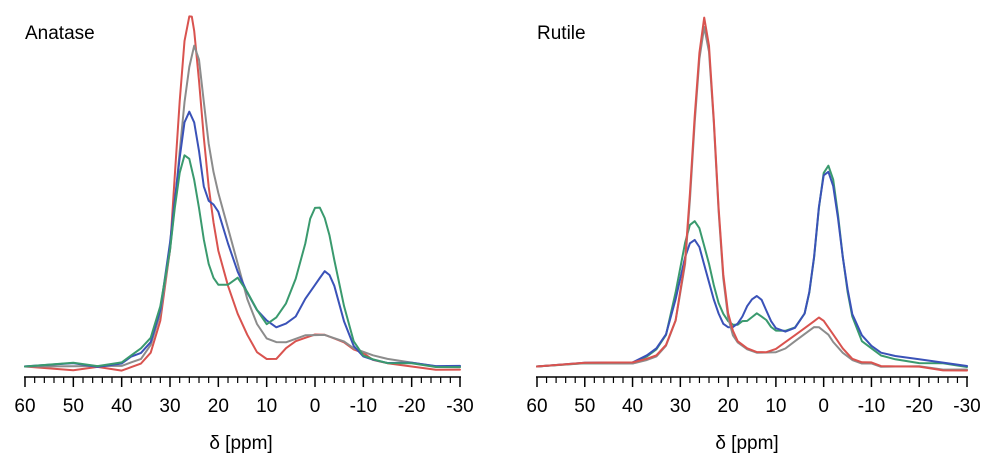 The image size is (985, 463). I want to click on anatase-tick-label: 40, so click(121, 406).